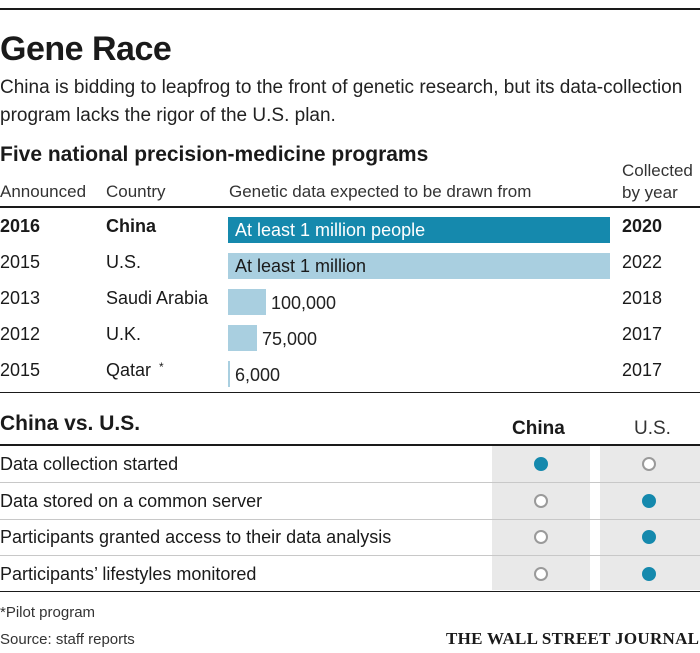  What do you see at coordinates (642, 262) in the screenshot?
I see `row-collected-year: 2022` at bounding box center [642, 262].